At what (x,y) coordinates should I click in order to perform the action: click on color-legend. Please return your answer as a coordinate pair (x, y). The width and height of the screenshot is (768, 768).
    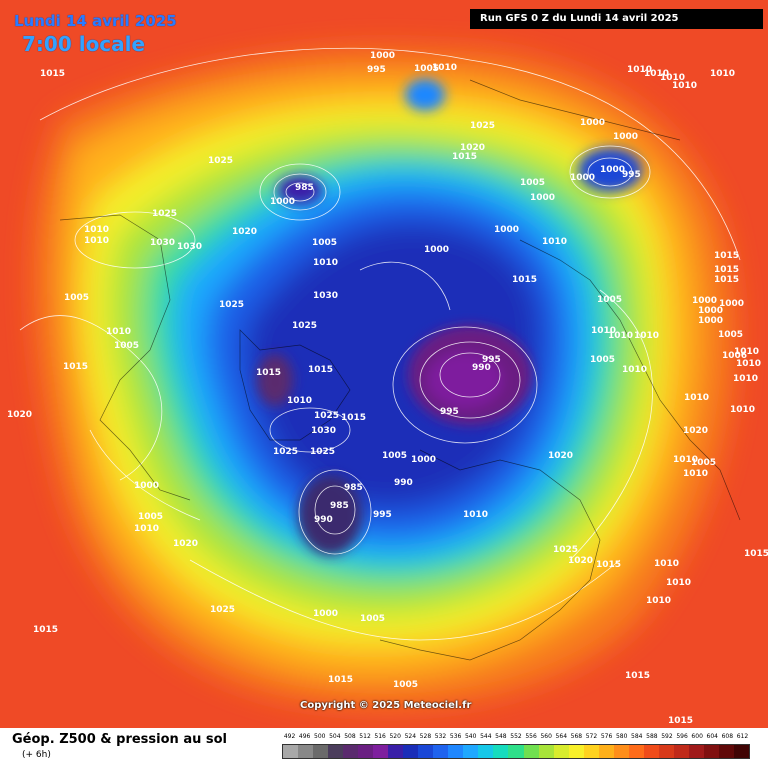
    Looking at the image, I should click on (516, 751).